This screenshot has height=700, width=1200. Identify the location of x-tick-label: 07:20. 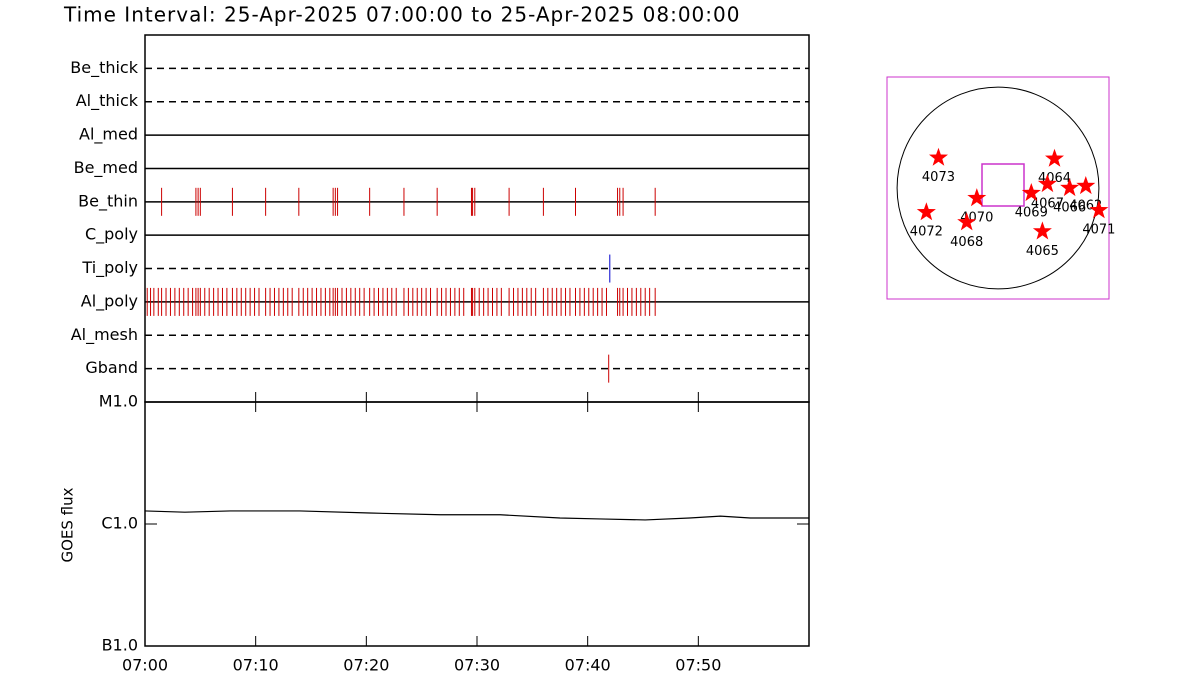
(366, 665).